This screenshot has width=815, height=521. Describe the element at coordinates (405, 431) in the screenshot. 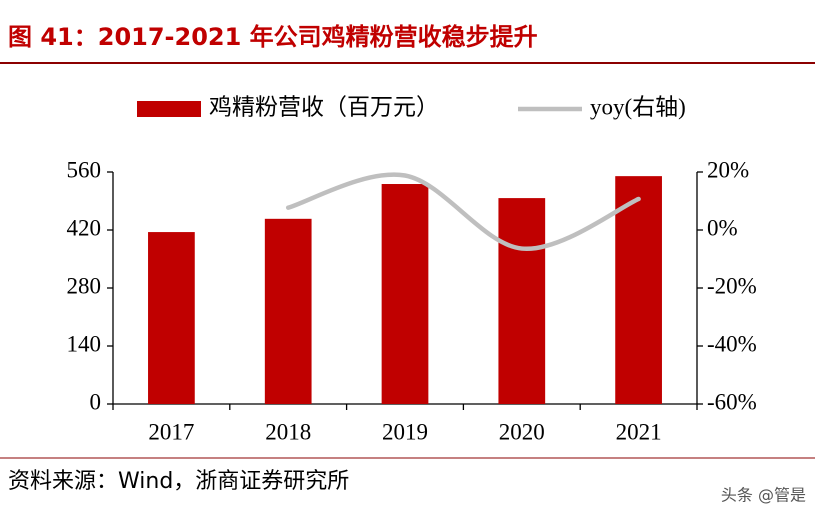

I see `x-tick-label: 2019` at that location.